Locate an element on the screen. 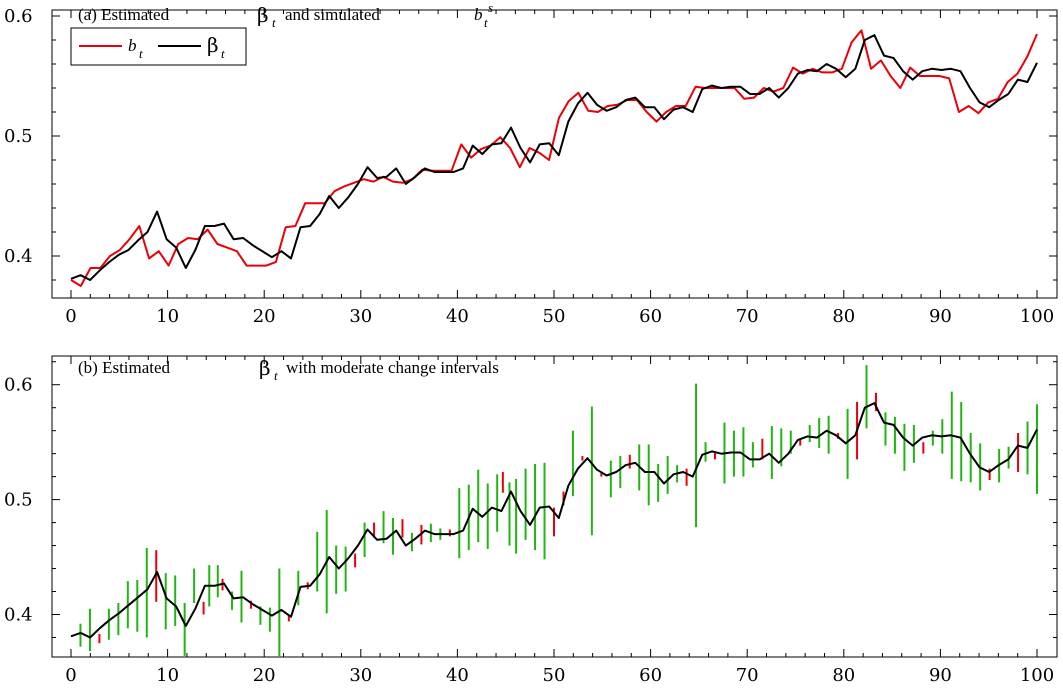 The image size is (1063, 691). panel-b-title-beta-sub: t is located at coordinates (276, 375).